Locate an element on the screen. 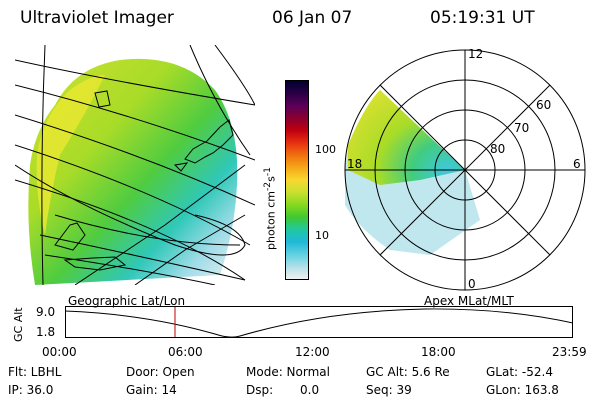  mlat-label-60: 60 is located at coordinates (543, 105).